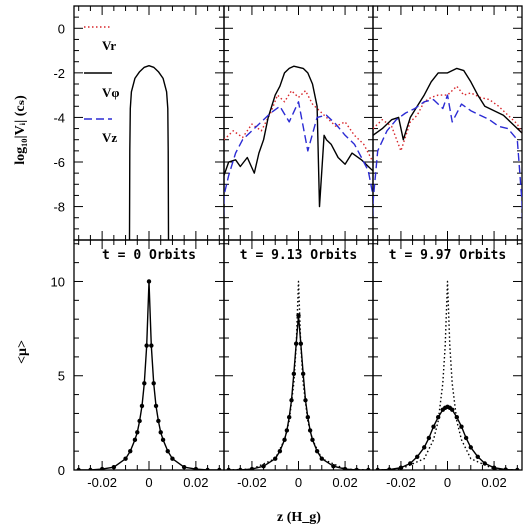 The image size is (529, 529). What do you see at coordinates (20, 130) in the screenshot?
I see `top-ylabel: log₁₀|Vᵢ| (cₛ)` at bounding box center [20, 130].